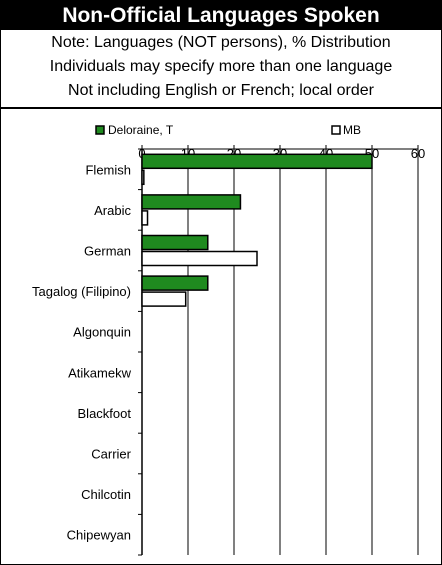 Image resolution: width=442 pixels, height=565 pixels. Describe the element at coordinates (81, 291) in the screenshot. I see `category-label: Tagalog (Filipino)` at that location.